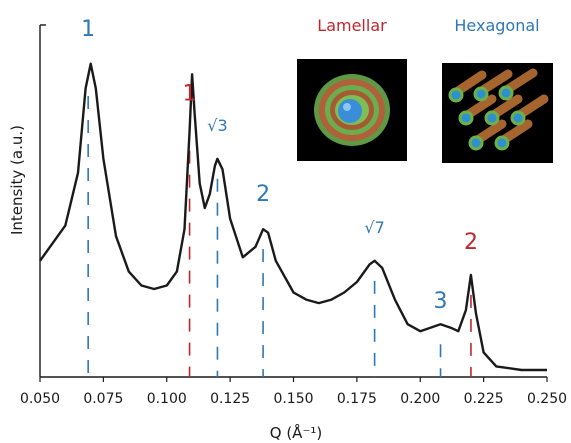  Describe the element at coordinates (497, 113) in the screenshot. I see `hexagonal-cylinders-icon` at that location.